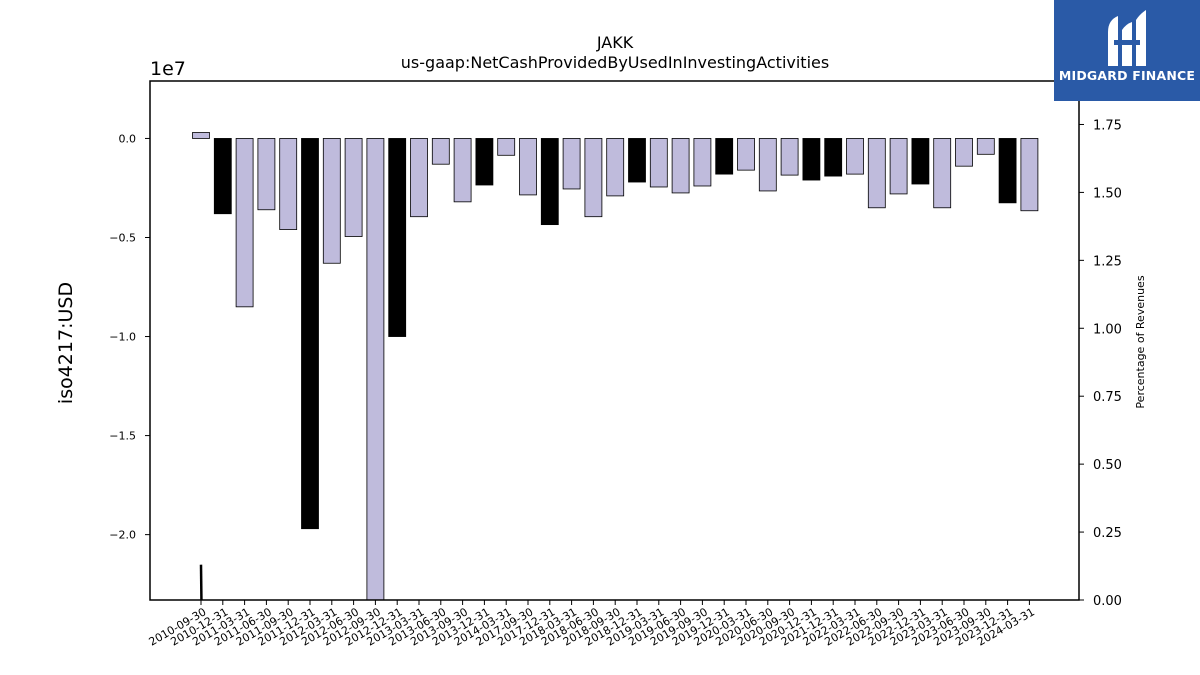  What do you see at coordinates (1107, 465) in the screenshot?
I see `y2-tick-label: 0.50` at bounding box center [1107, 465].